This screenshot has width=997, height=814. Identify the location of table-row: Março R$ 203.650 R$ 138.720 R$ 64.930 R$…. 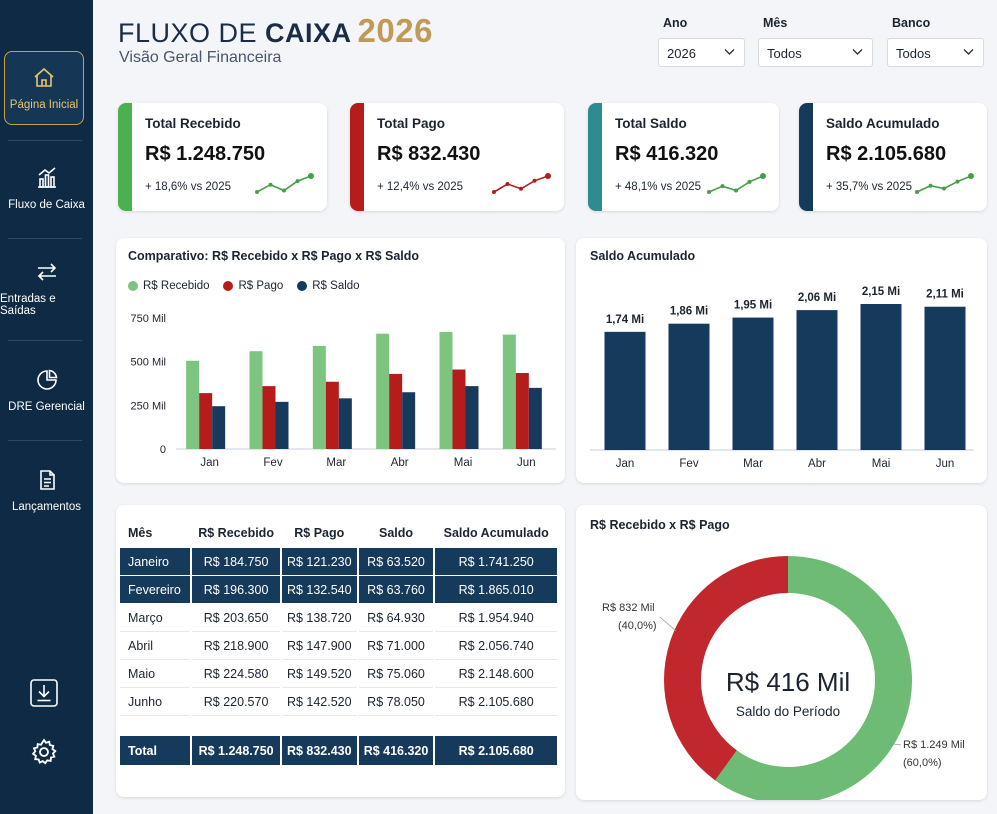
(338, 618).